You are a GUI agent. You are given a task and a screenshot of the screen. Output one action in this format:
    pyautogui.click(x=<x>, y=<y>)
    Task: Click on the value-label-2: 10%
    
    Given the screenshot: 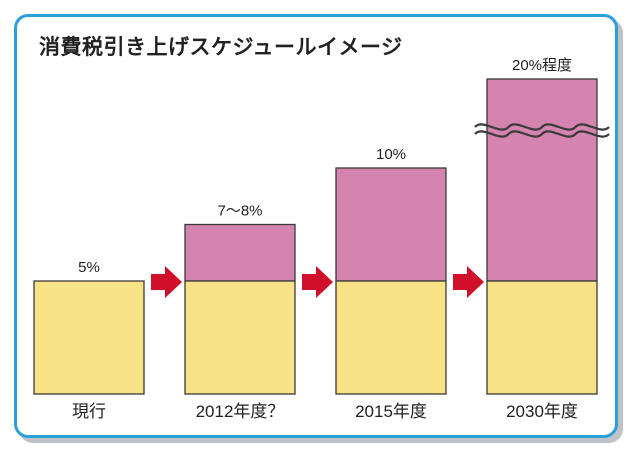 What is the action you would take?
    pyautogui.click(x=391, y=154)
    